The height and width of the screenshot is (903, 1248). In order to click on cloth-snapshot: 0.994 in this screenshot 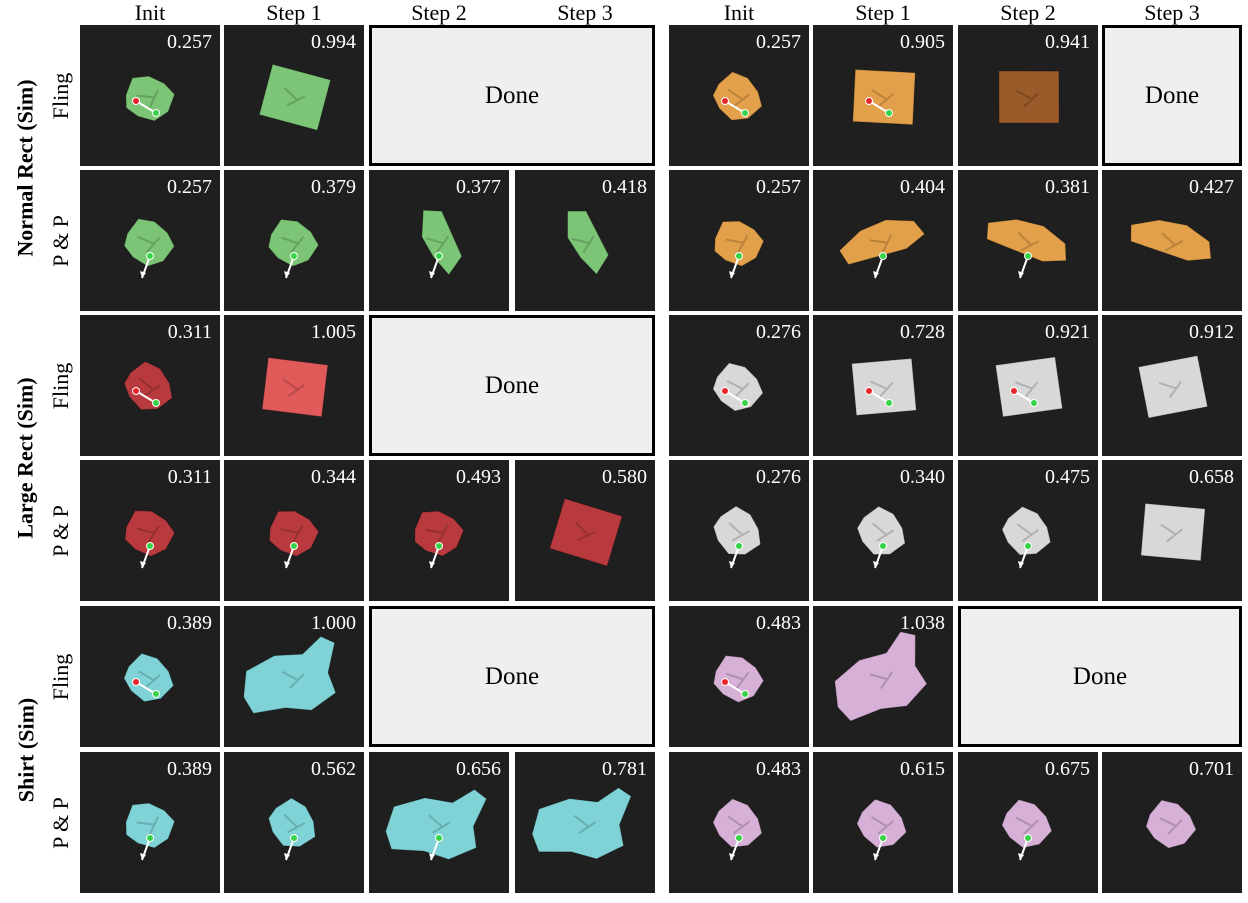, I will do `click(294, 95)`.